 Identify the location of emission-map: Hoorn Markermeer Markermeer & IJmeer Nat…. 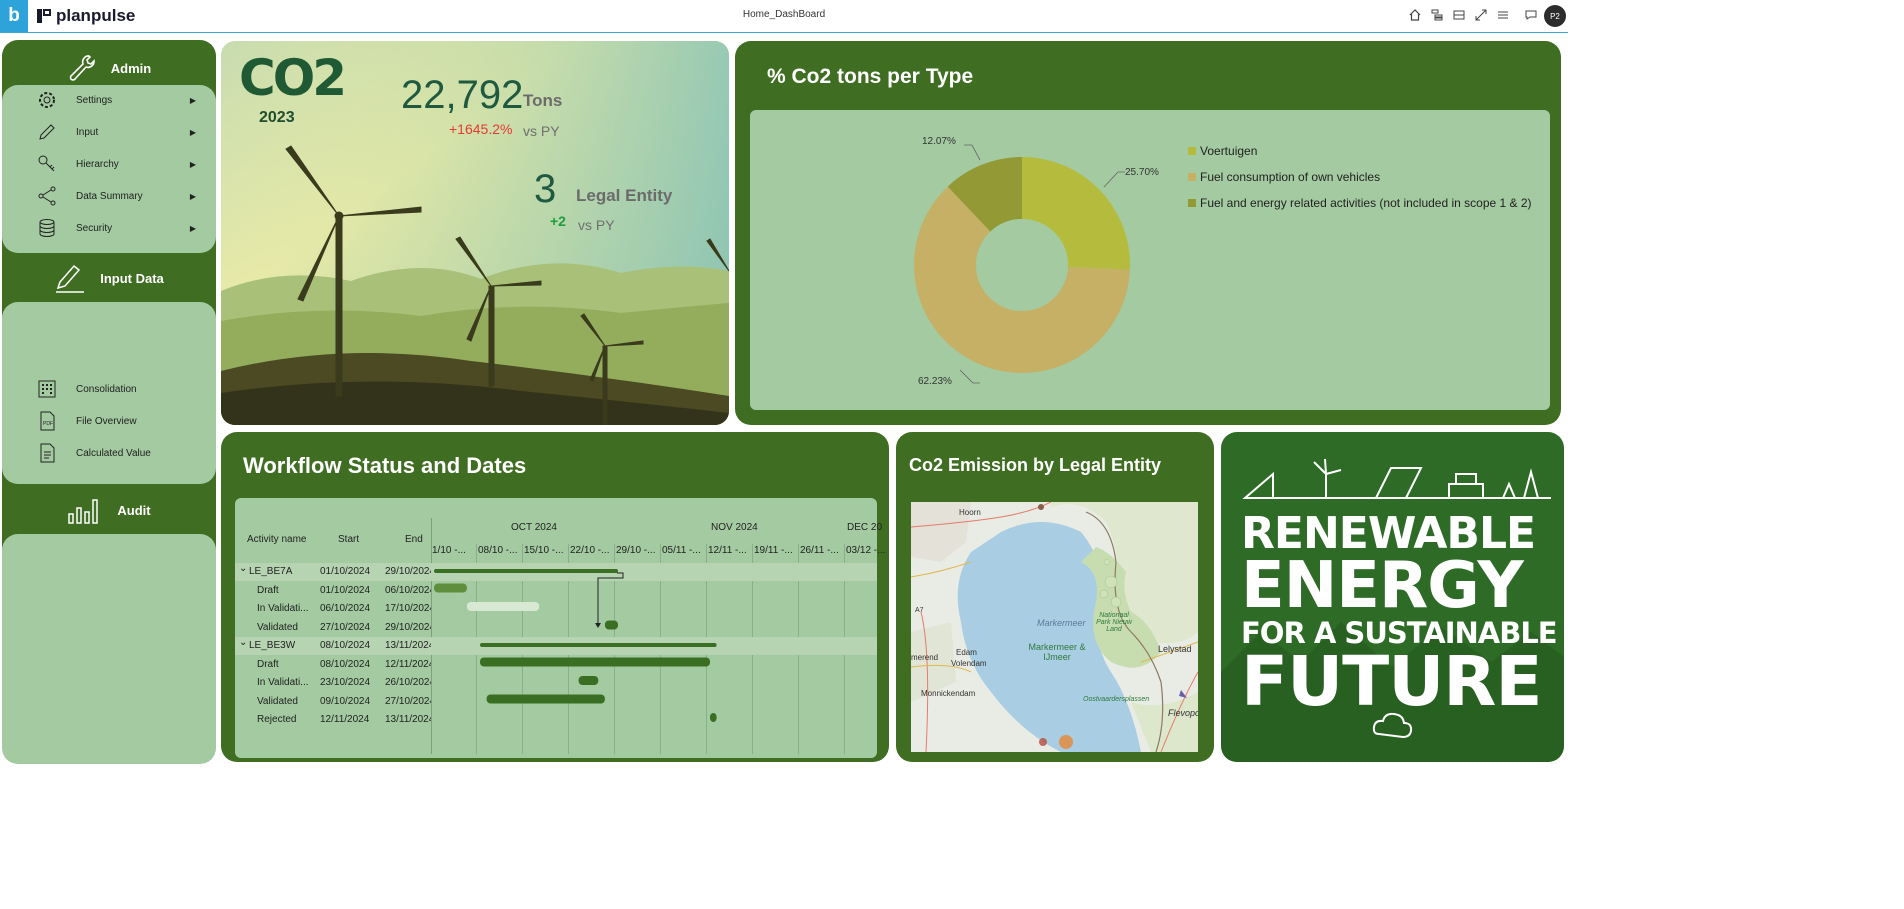
(1054, 627).